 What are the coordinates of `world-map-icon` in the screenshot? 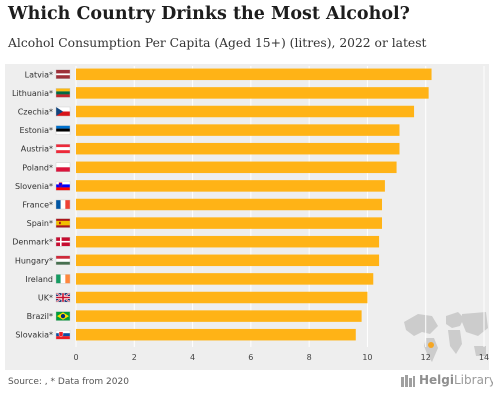 It's located at (446, 337).